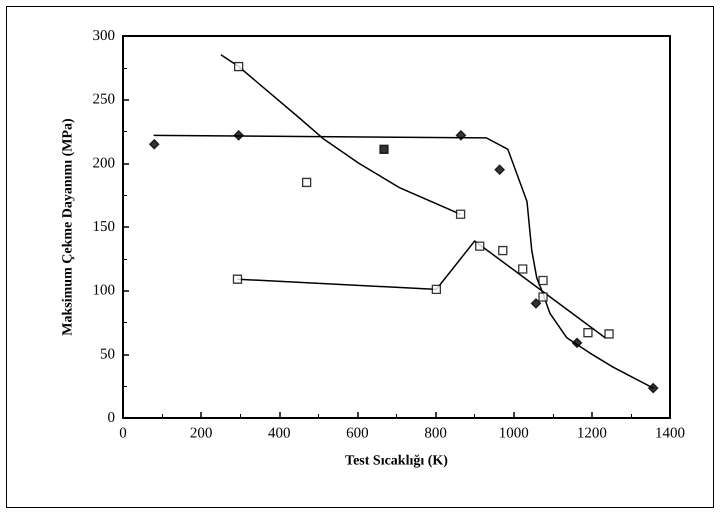 Image resolution: width=722 pixels, height=516 pixels. Describe the element at coordinates (591, 434) in the screenshot. I see `x-tick-label: 1200` at that location.